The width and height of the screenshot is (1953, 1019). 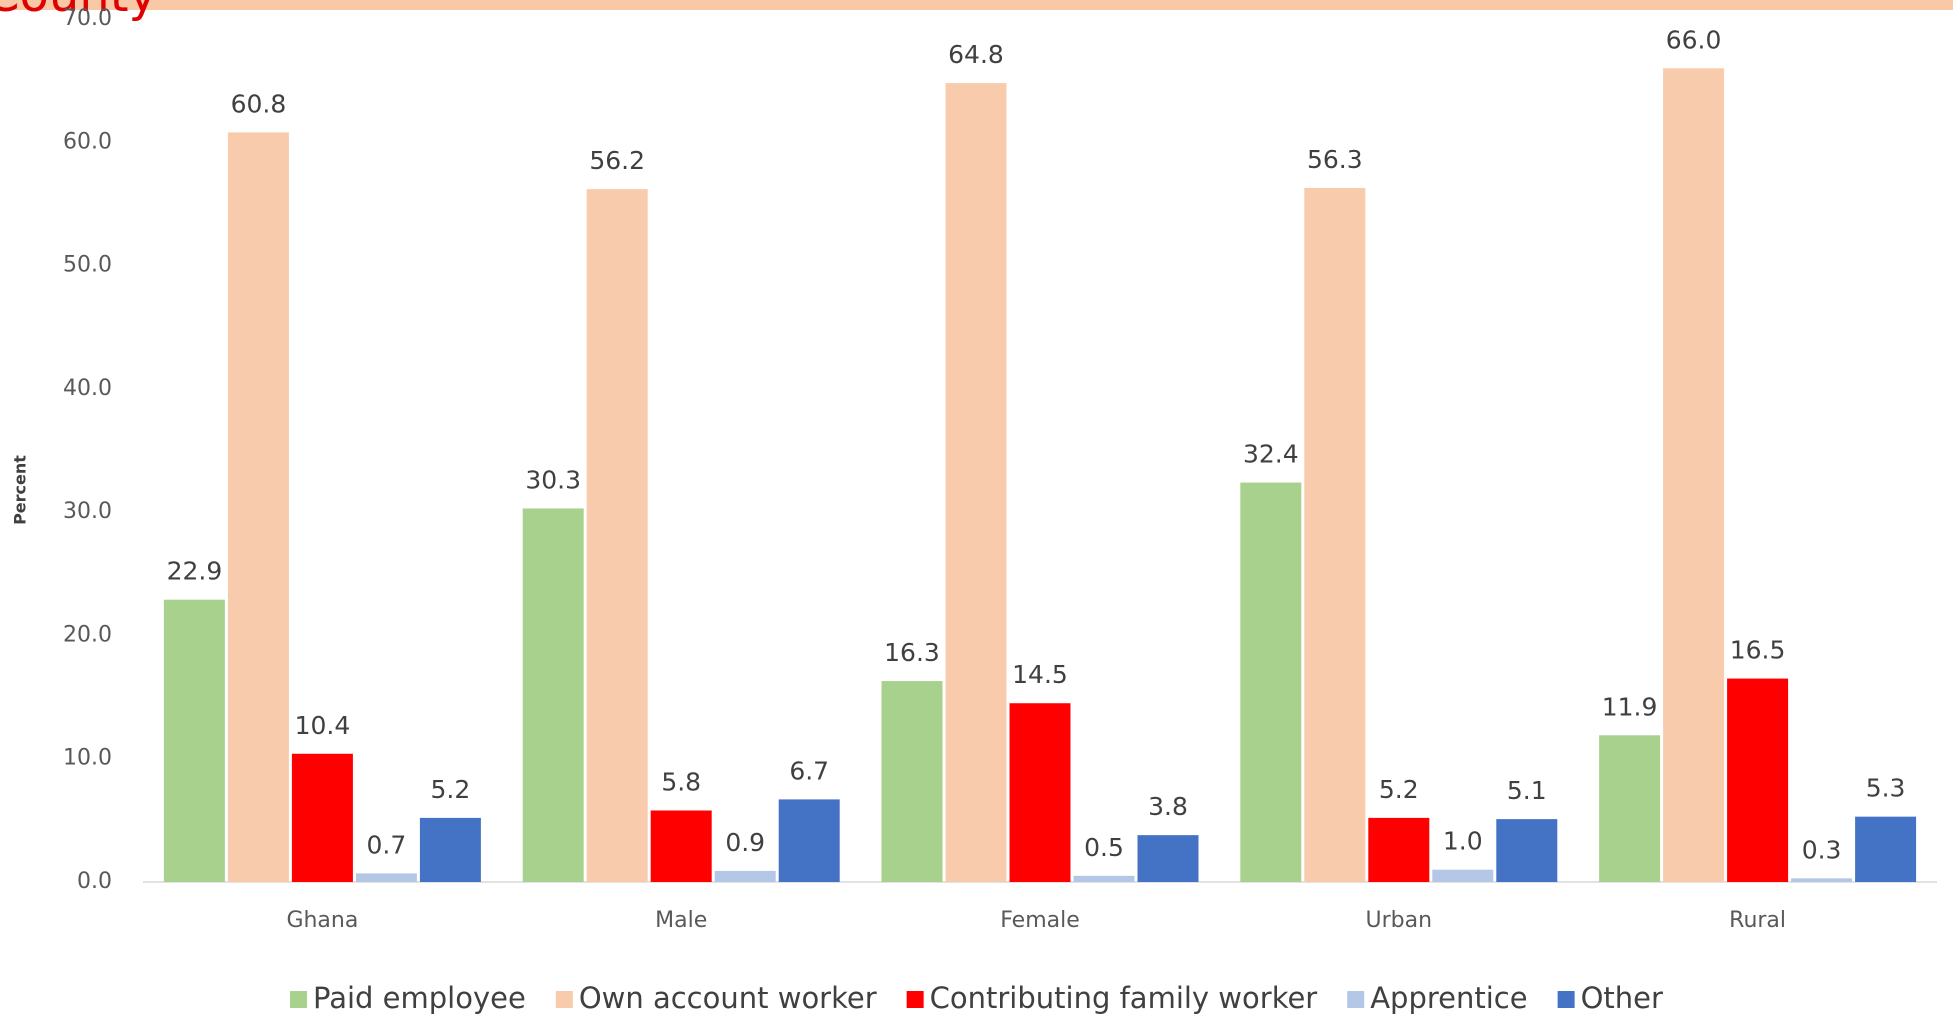 I want to click on data-label: 56.3, so click(x=1335, y=159).